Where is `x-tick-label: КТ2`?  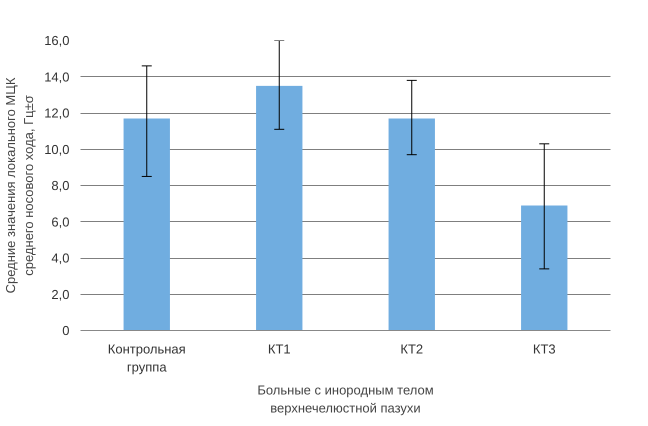
x-tick-label: КТ2 is located at coordinates (412, 349).